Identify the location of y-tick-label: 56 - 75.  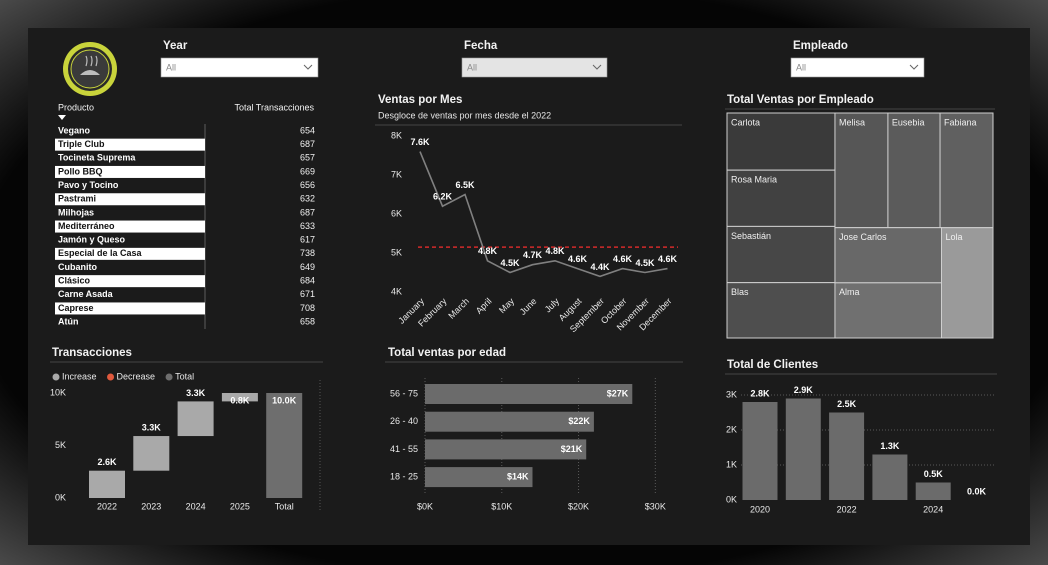
(404, 393).